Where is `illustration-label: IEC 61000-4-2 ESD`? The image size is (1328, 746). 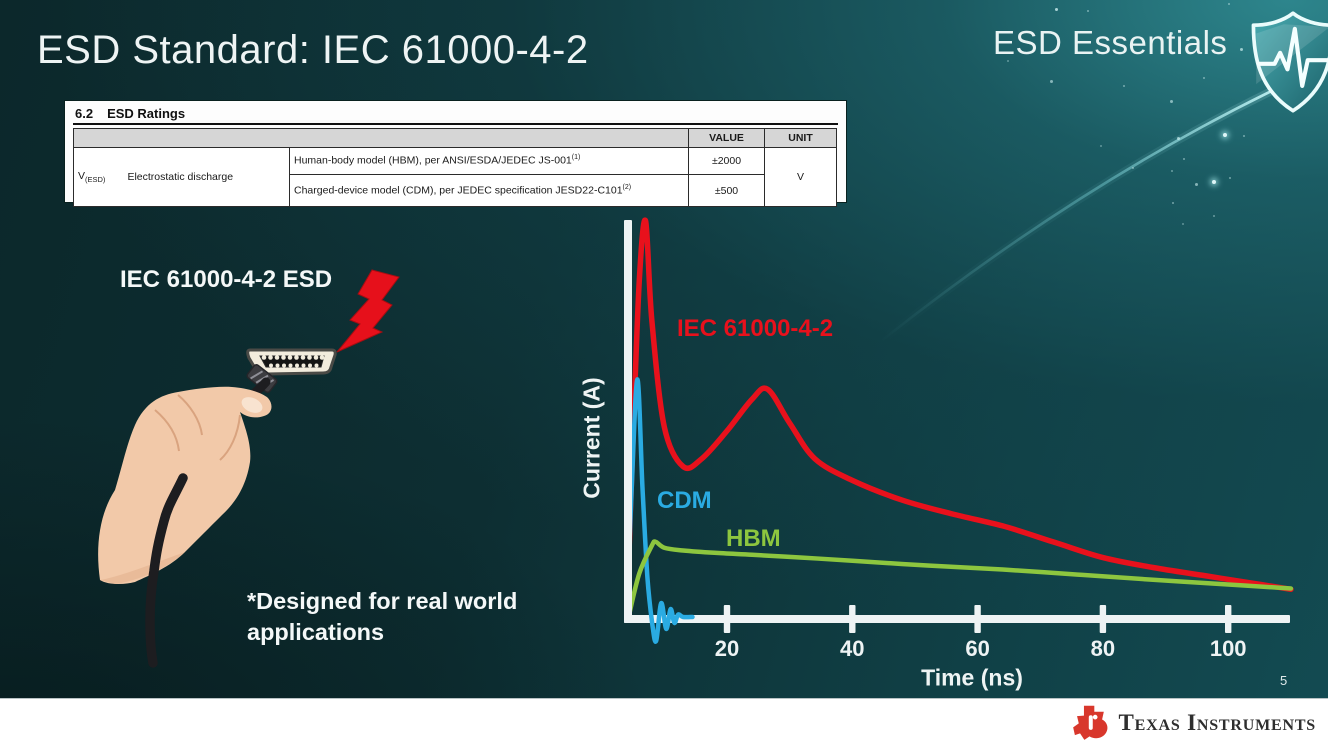 illustration-label: IEC 61000-4-2 ESD is located at coordinates (226, 279).